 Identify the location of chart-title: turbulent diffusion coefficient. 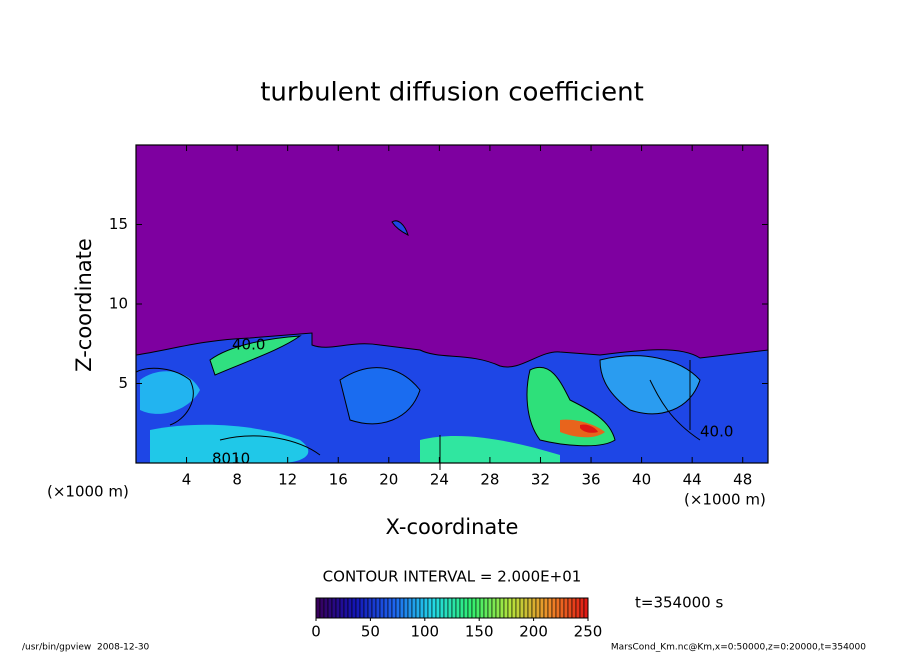
(452, 93).